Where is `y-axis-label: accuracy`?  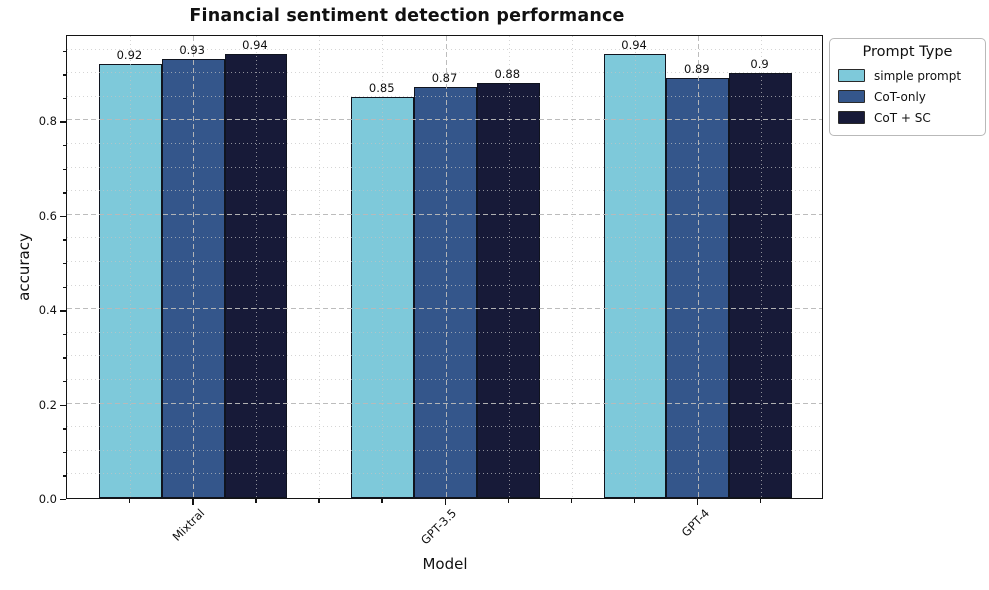 y-axis-label: accuracy is located at coordinates (24, 267).